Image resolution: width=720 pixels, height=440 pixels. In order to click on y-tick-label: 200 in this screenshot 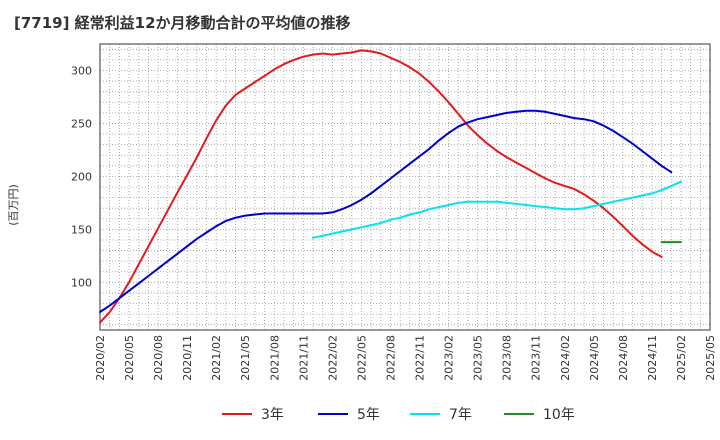, I will do `click(81, 176)`.